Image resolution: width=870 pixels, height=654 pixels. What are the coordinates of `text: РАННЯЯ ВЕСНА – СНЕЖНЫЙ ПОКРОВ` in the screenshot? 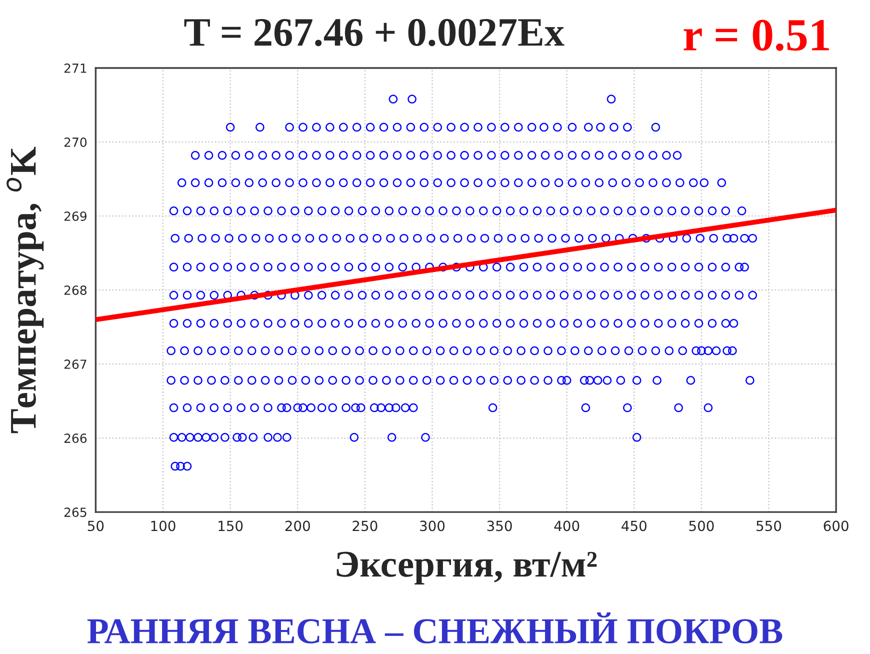 It's located at (434, 628).